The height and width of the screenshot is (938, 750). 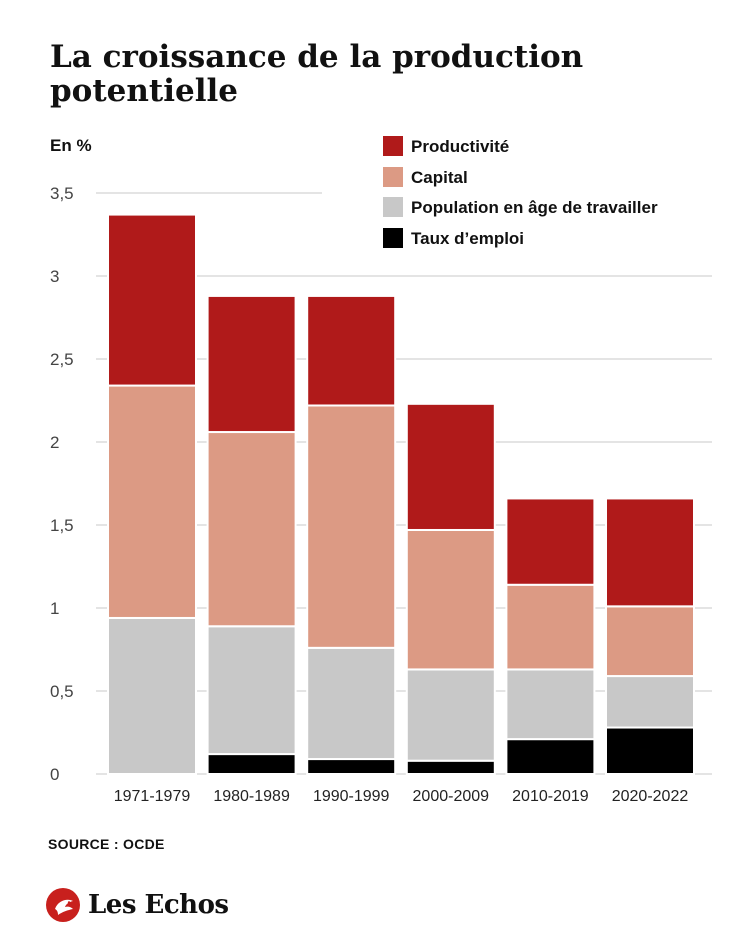 What do you see at coordinates (54, 774) in the screenshot?
I see `y-tick-label: 0` at bounding box center [54, 774].